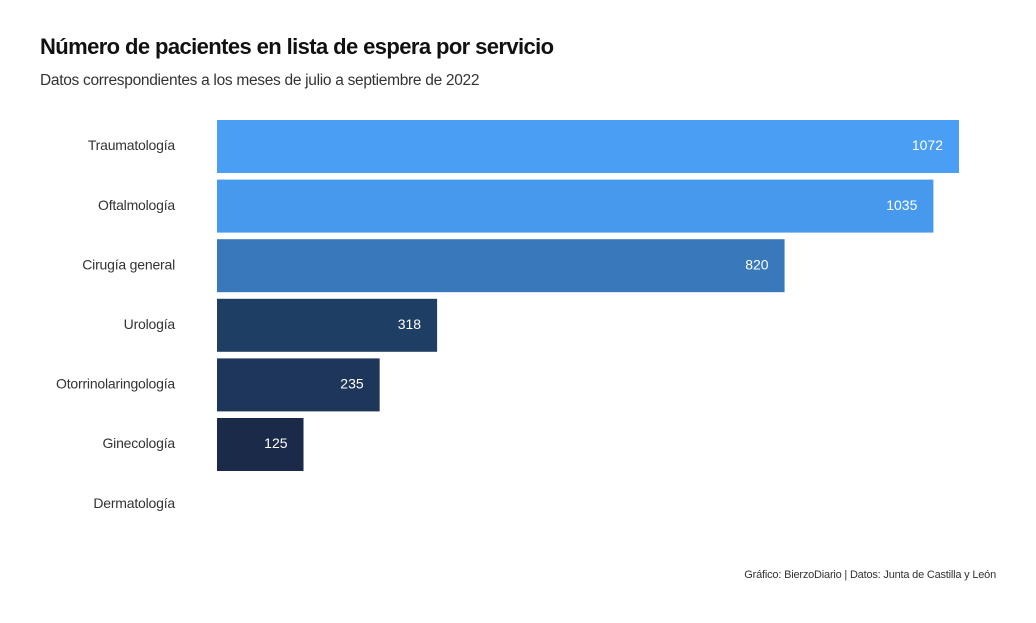  Describe the element at coordinates (327, 325) in the screenshot. I see `bar-urologia` at that location.